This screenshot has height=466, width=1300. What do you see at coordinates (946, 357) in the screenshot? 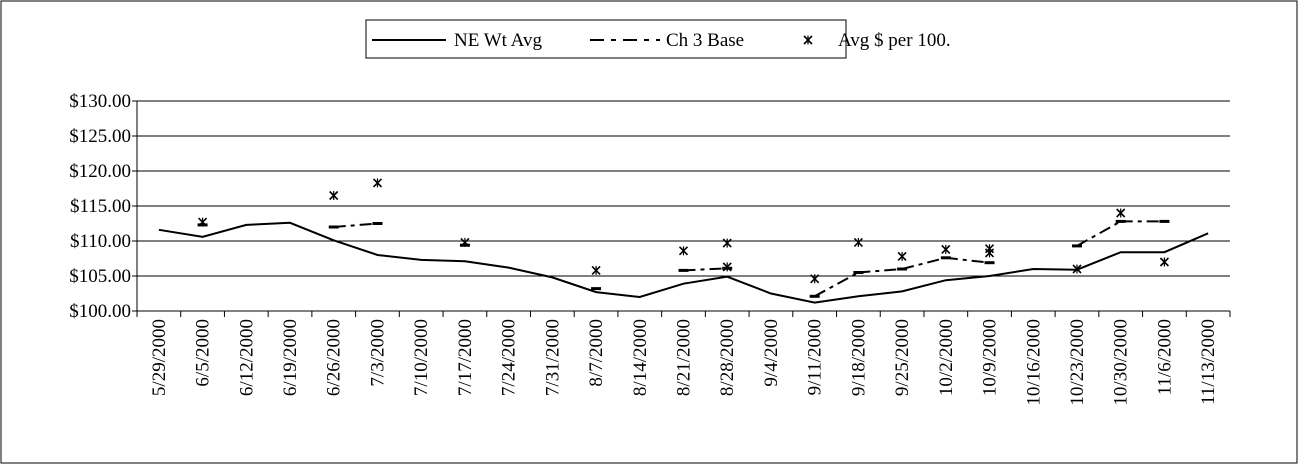
I see `x-tick-label: 10/2/2000` at bounding box center [946, 357].